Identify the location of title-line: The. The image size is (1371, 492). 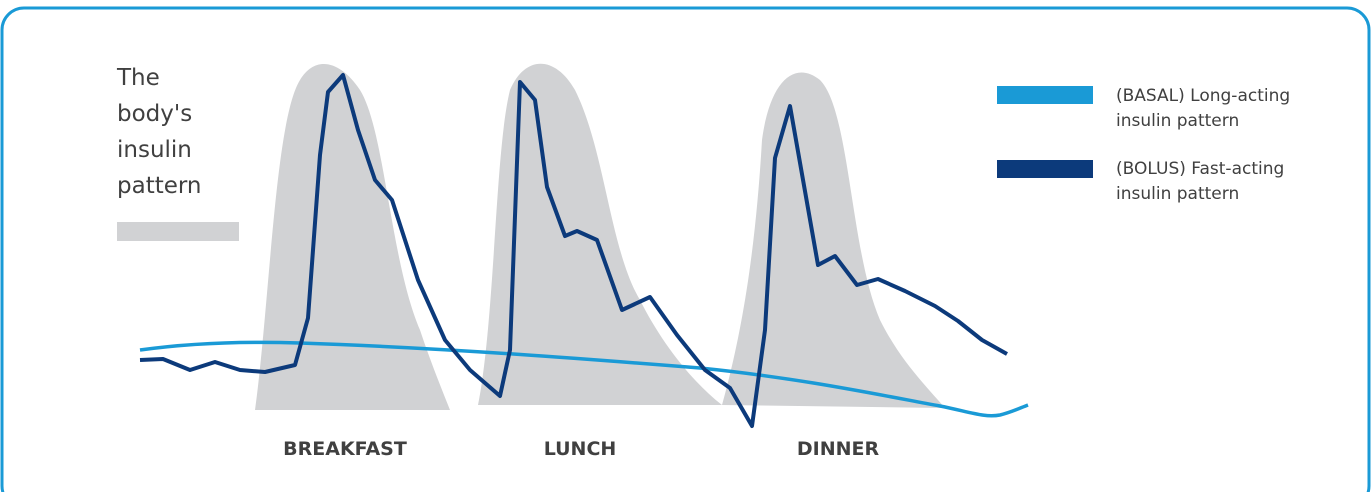
(138, 78).